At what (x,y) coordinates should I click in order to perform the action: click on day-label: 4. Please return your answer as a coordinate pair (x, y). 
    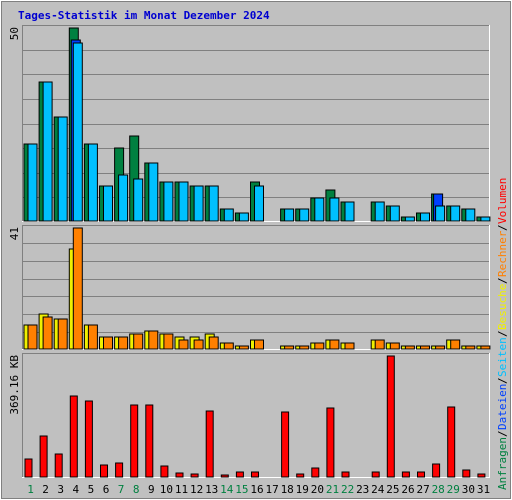
    Looking at the image, I should click on (75, 489).